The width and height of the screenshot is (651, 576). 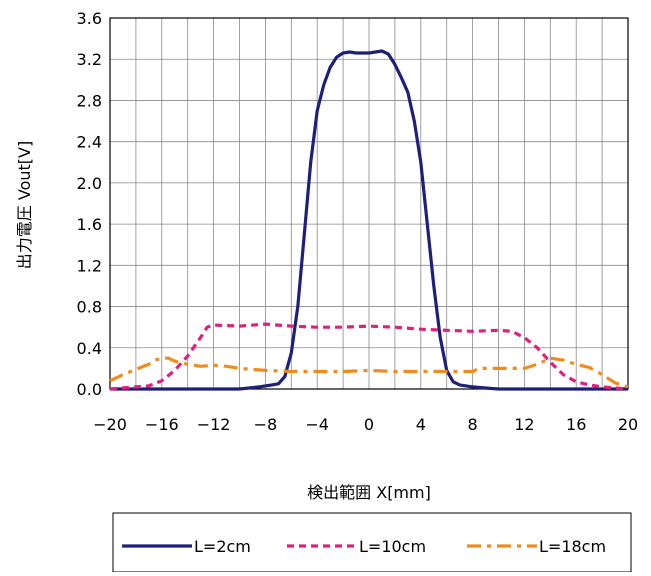 I want to click on x-tick-label: 4, so click(x=421, y=424).